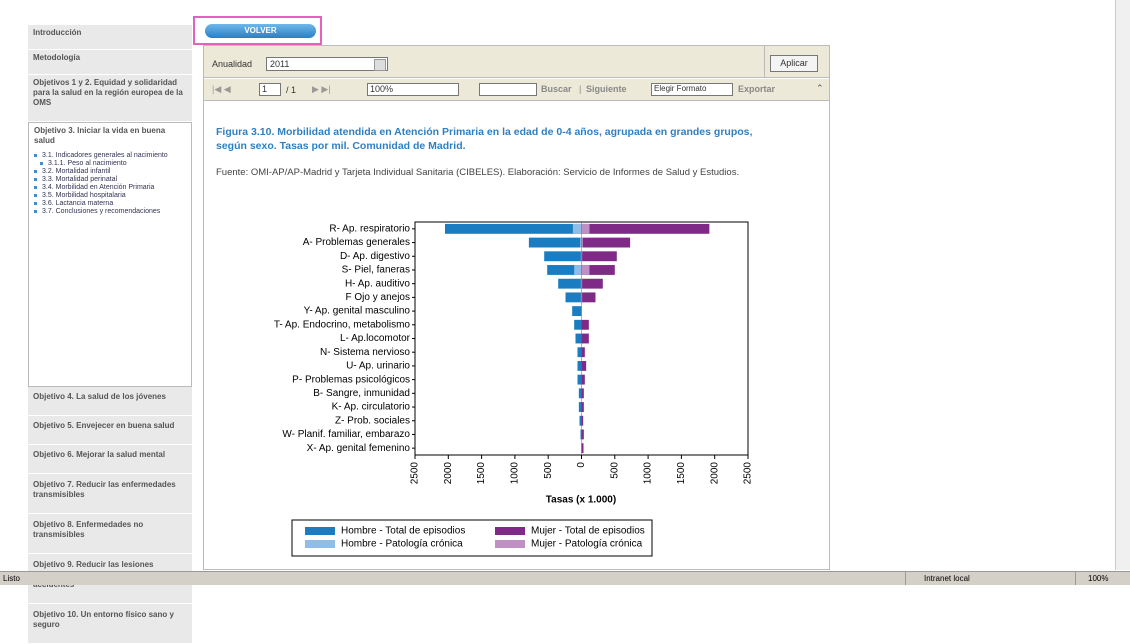  I want to click on nav-subitem: 3.7. Conclusiones y recomendaciones, so click(110, 212).